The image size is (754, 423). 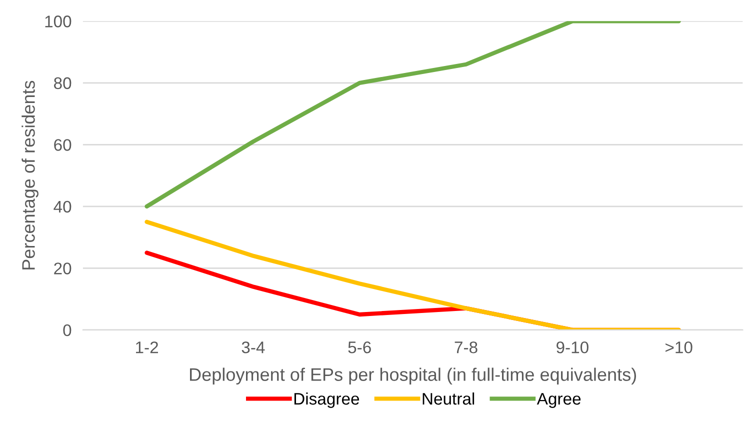 What do you see at coordinates (359, 347) in the screenshot?
I see `x-tick-label: 5-6` at bounding box center [359, 347].